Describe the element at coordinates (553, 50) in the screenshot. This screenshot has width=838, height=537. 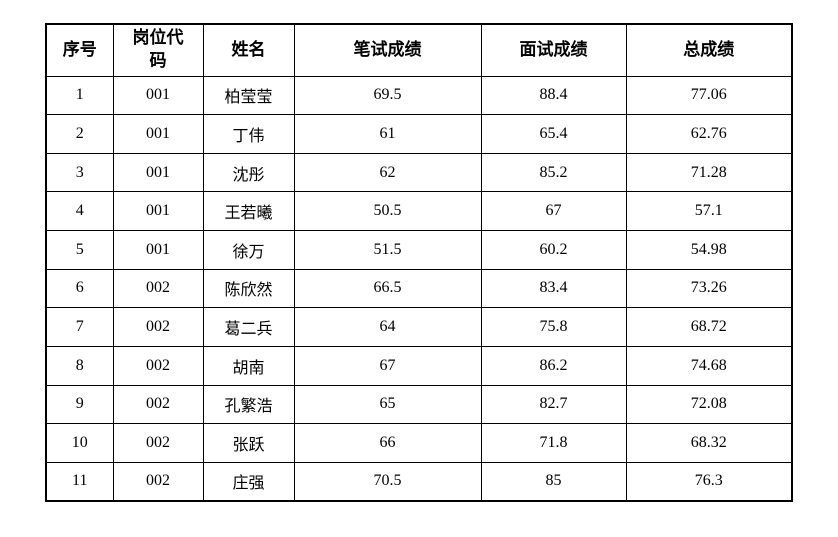
I see `column-header-interview-score: 面试成绩` at that location.